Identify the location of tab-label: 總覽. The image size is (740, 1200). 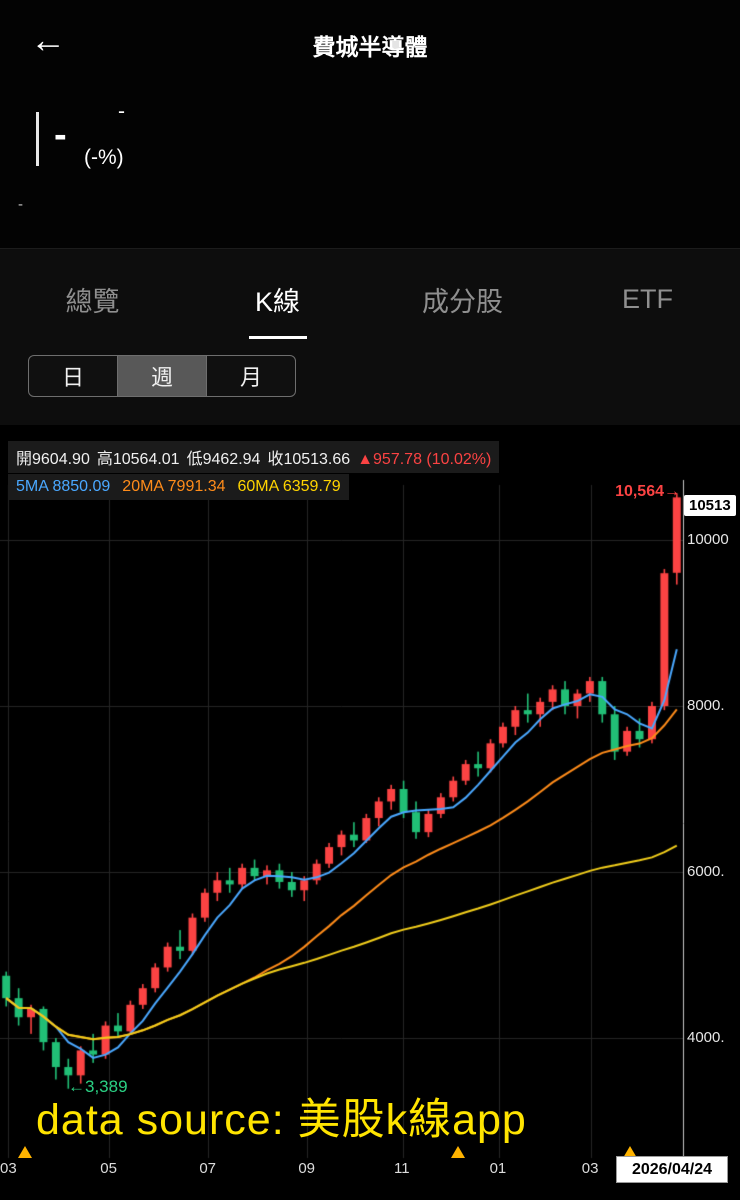
(92, 301).